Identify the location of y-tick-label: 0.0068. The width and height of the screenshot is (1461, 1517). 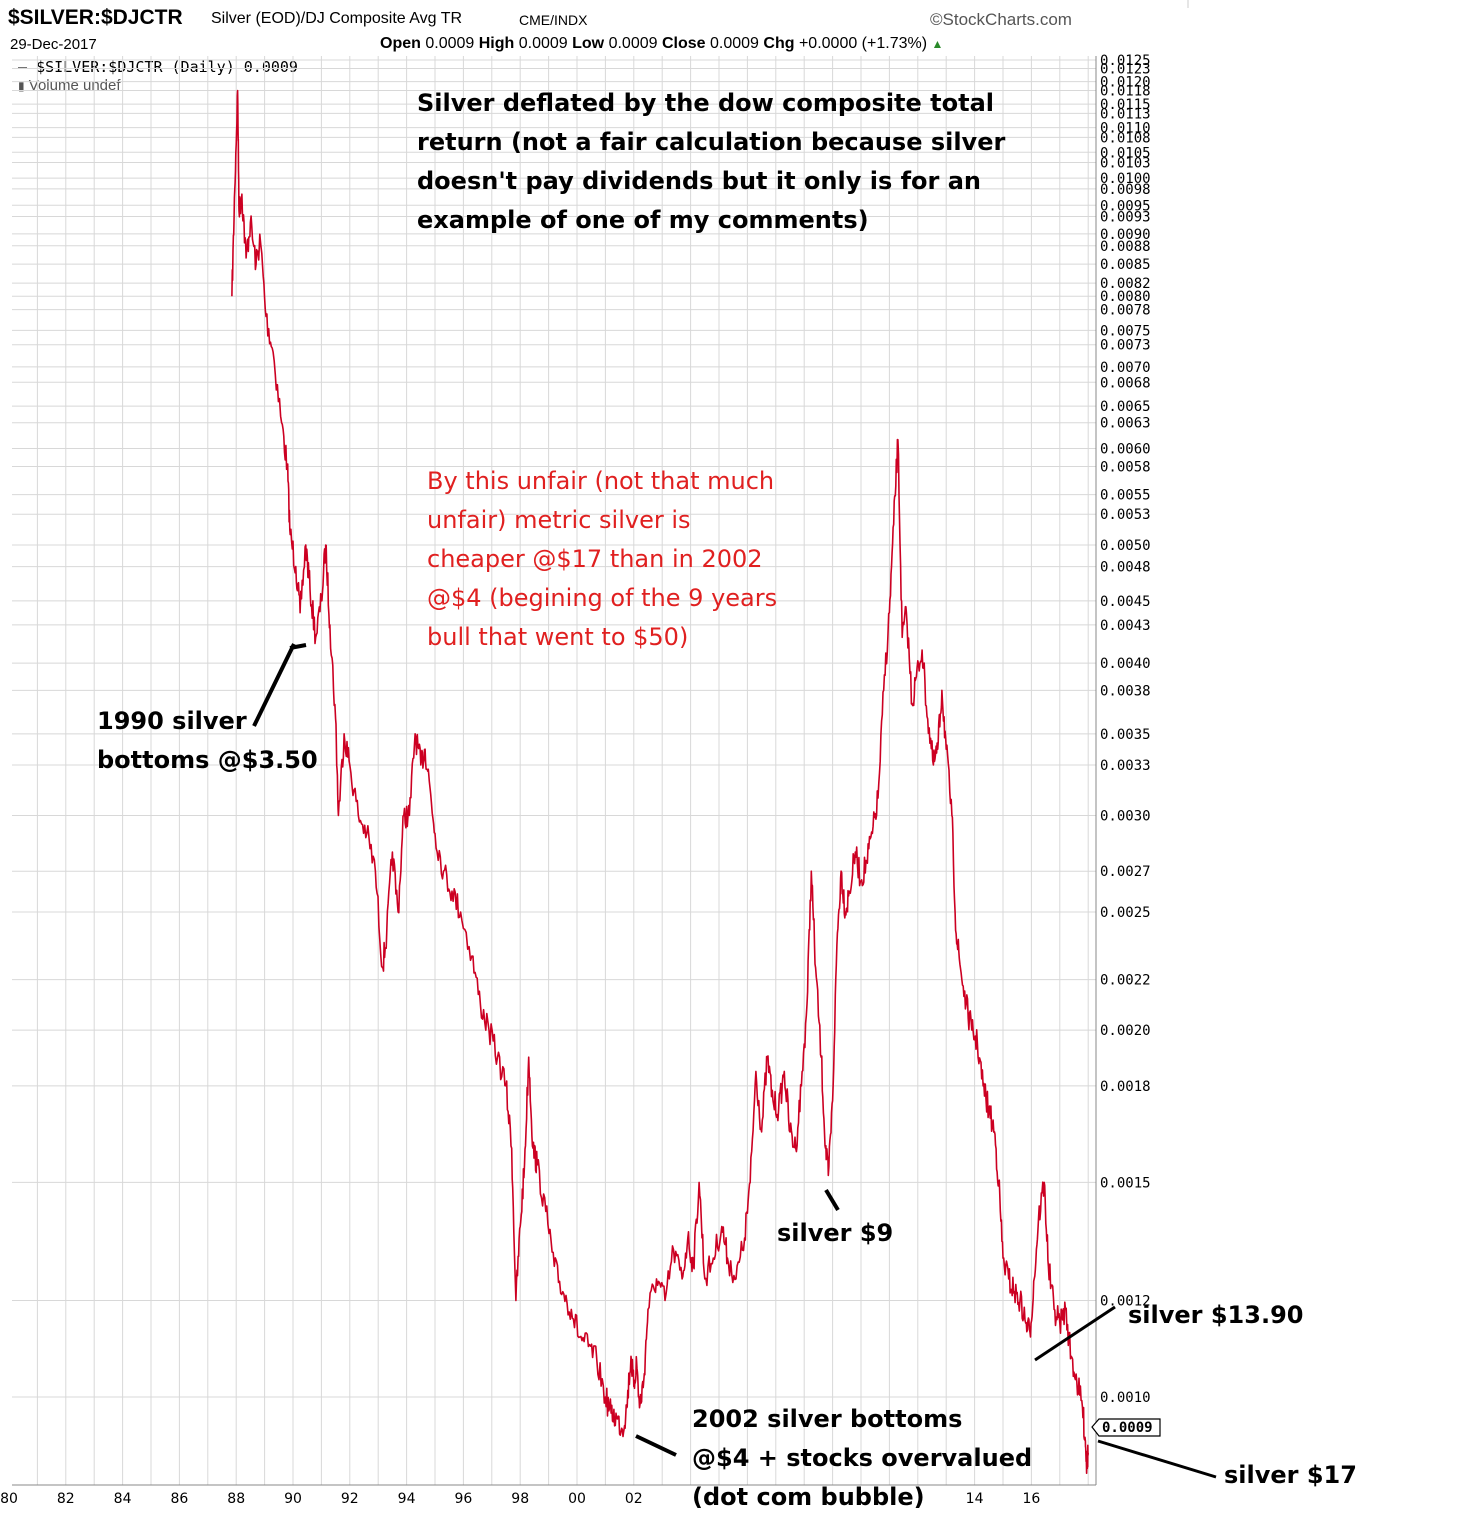
(1125, 383).